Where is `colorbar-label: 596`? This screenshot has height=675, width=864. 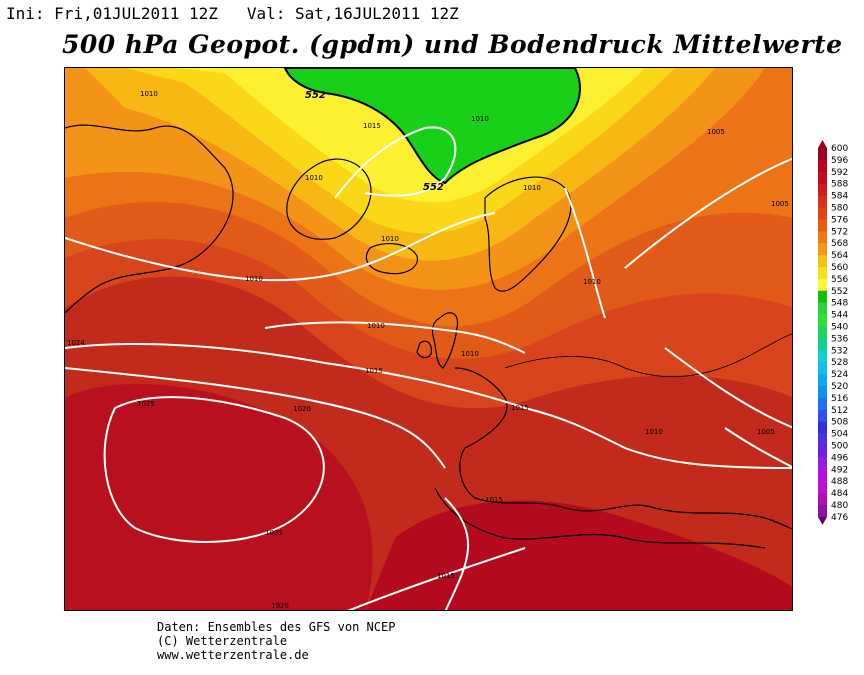 colorbar-label: 596 is located at coordinates (839, 161).